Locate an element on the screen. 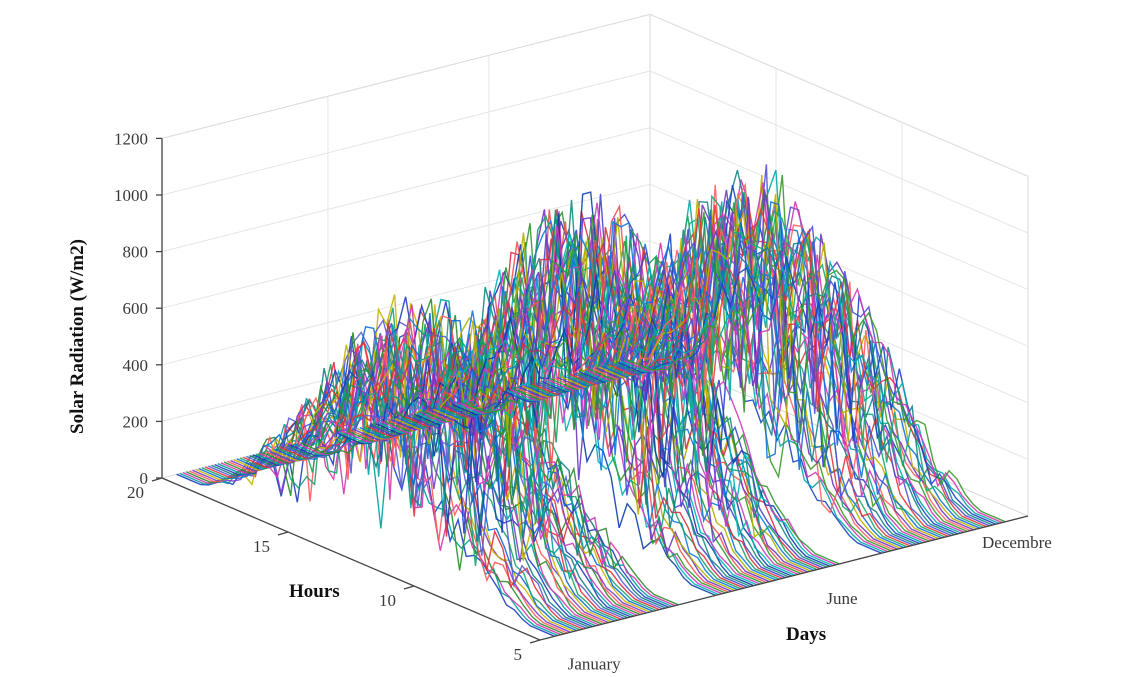 The width and height of the screenshot is (1140, 677). y-tick-label: 15 is located at coordinates (261, 546).